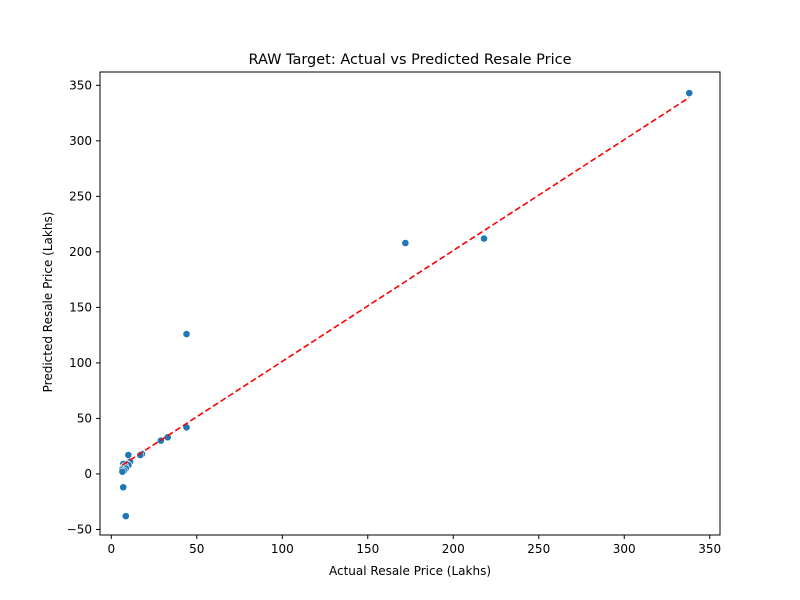 This screenshot has width=800, height=600. What do you see at coordinates (80, 363) in the screenshot?
I see `y-tick-label: 100` at bounding box center [80, 363].